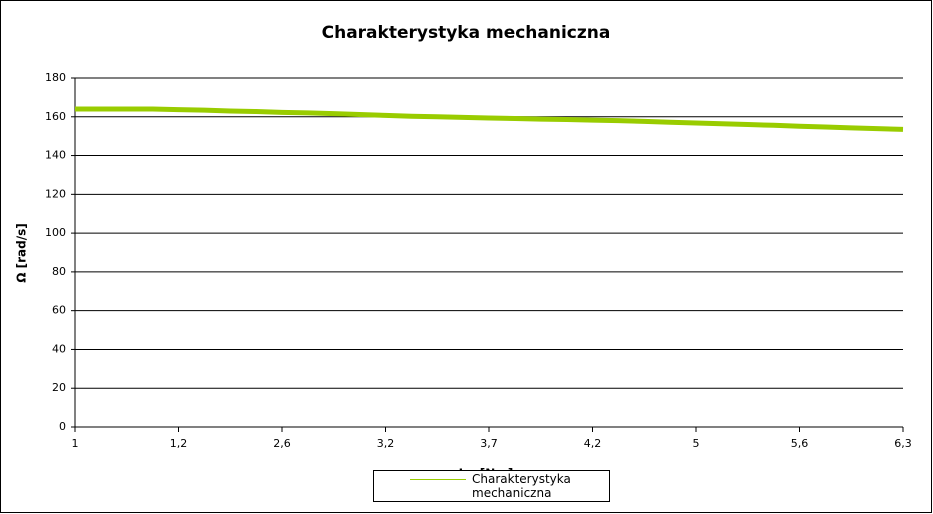 This screenshot has width=933, height=514. I want to click on x-tick-label: 5,6, so click(800, 443).